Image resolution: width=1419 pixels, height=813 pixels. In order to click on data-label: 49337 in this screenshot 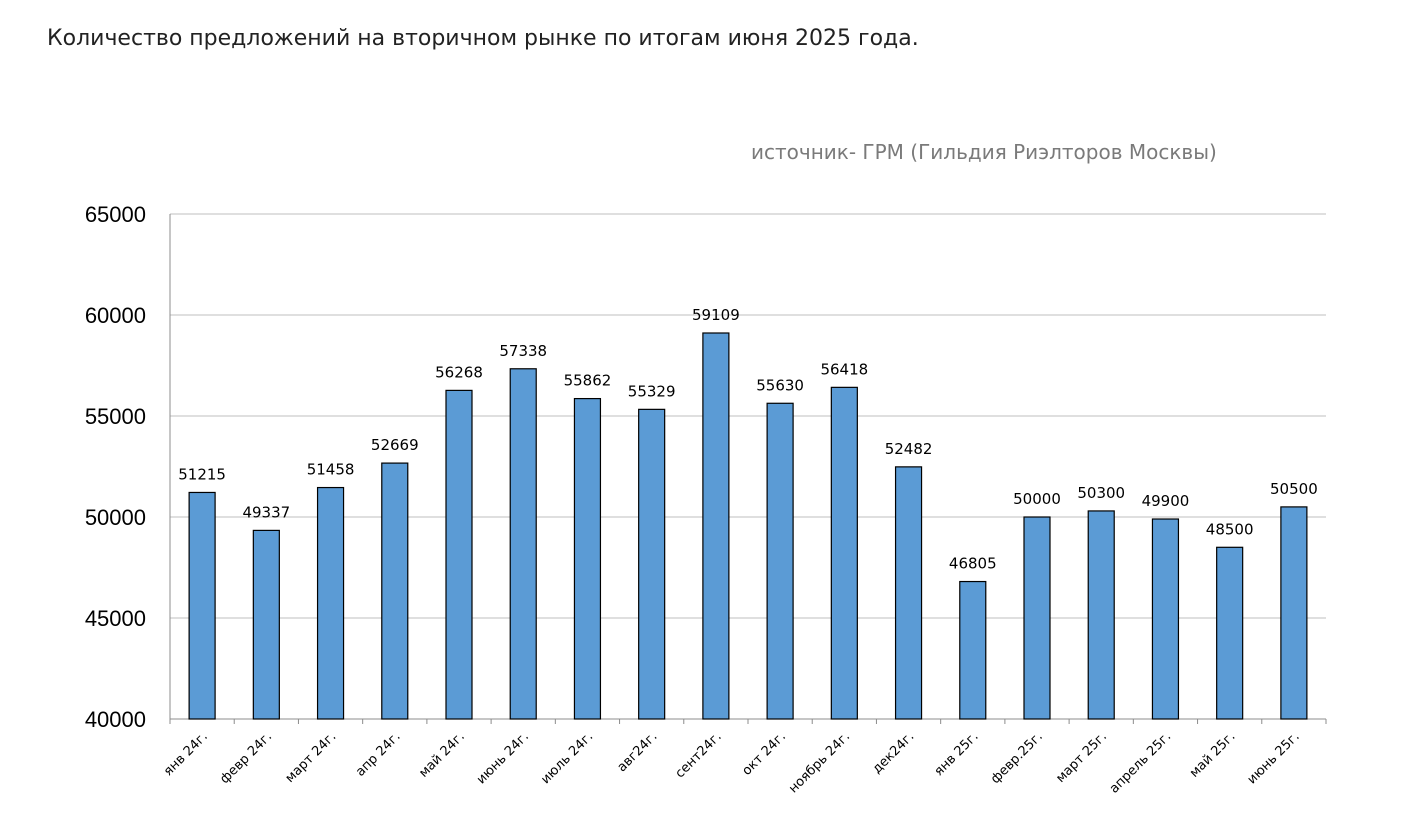, I will do `click(266, 512)`.